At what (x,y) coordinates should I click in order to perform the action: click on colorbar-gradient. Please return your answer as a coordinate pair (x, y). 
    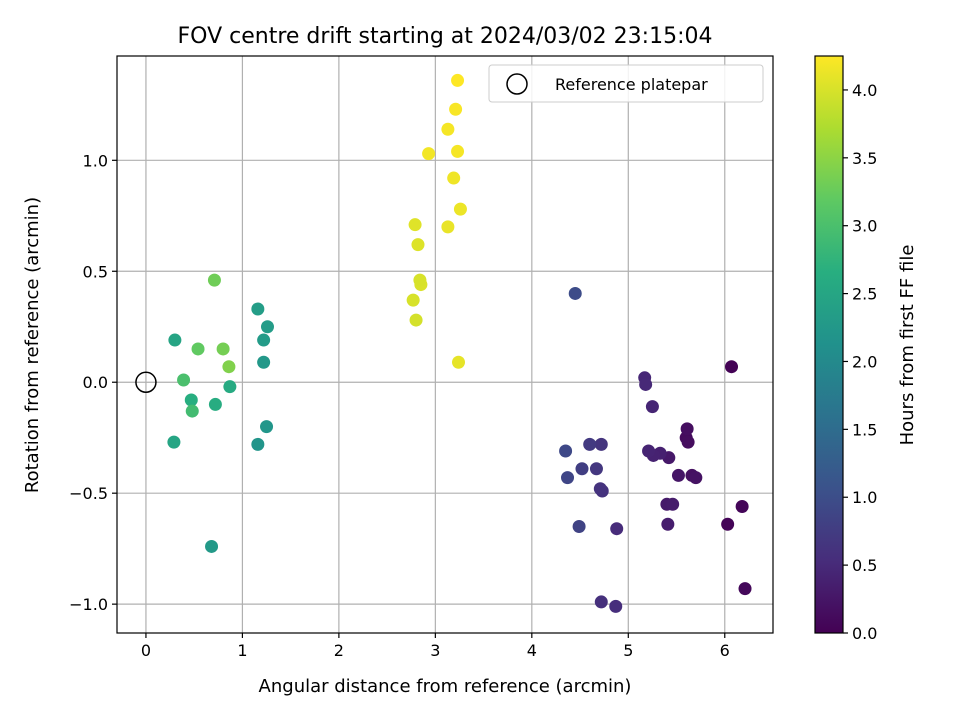
    Looking at the image, I should click on (829, 344).